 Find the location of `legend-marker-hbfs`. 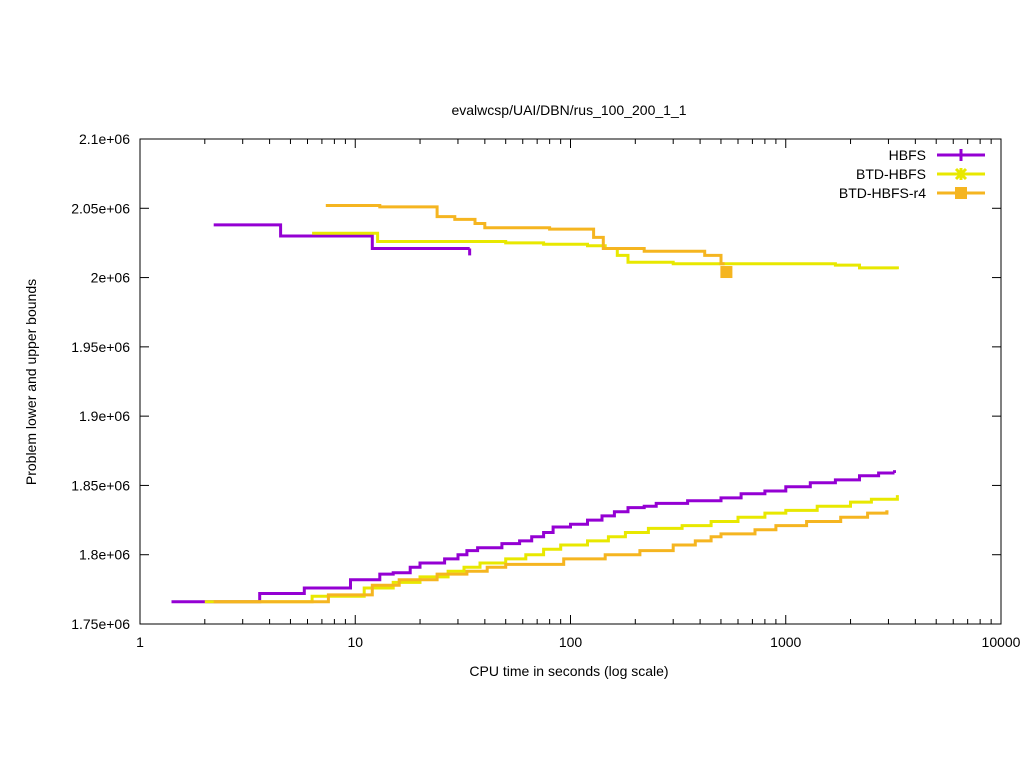

legend-marker-hbfs is located at coordinates (961, 155).